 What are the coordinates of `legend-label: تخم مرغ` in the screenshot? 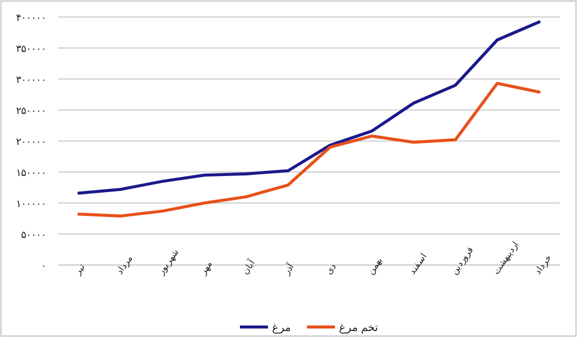 It's located at (358, 328).